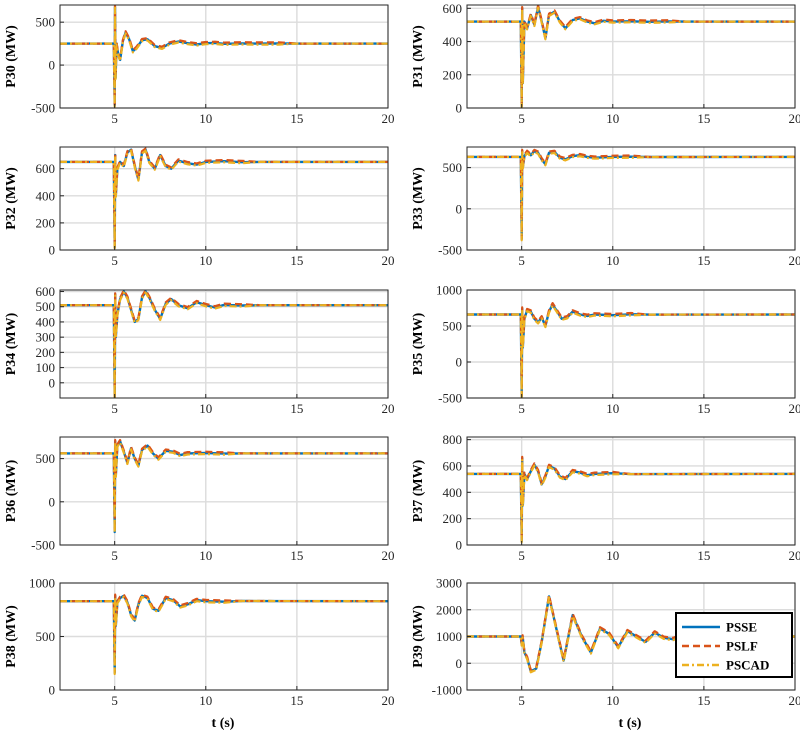  I want to click on y-axis-label: P39 (MW), so click(418, 636).